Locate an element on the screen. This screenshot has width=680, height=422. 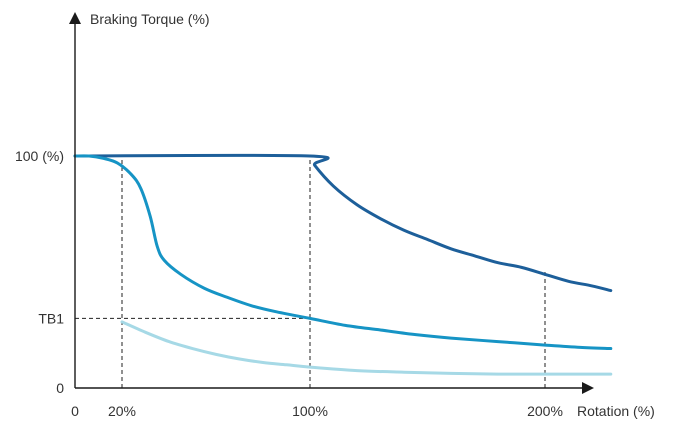
y-tick-label: TB1 is located at coordinates (51, 318).